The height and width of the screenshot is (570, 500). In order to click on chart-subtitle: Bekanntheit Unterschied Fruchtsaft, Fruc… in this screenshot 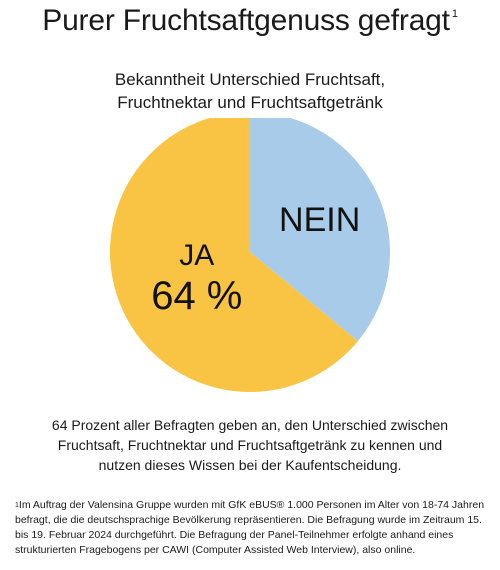, I will do `click(250, 91)`.